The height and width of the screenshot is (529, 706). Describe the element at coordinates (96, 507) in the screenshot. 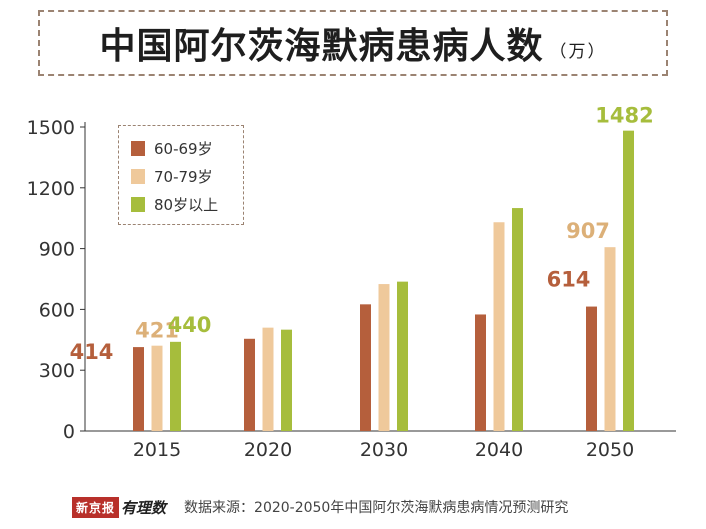

I see `logo-badge: 新京报` at that location.